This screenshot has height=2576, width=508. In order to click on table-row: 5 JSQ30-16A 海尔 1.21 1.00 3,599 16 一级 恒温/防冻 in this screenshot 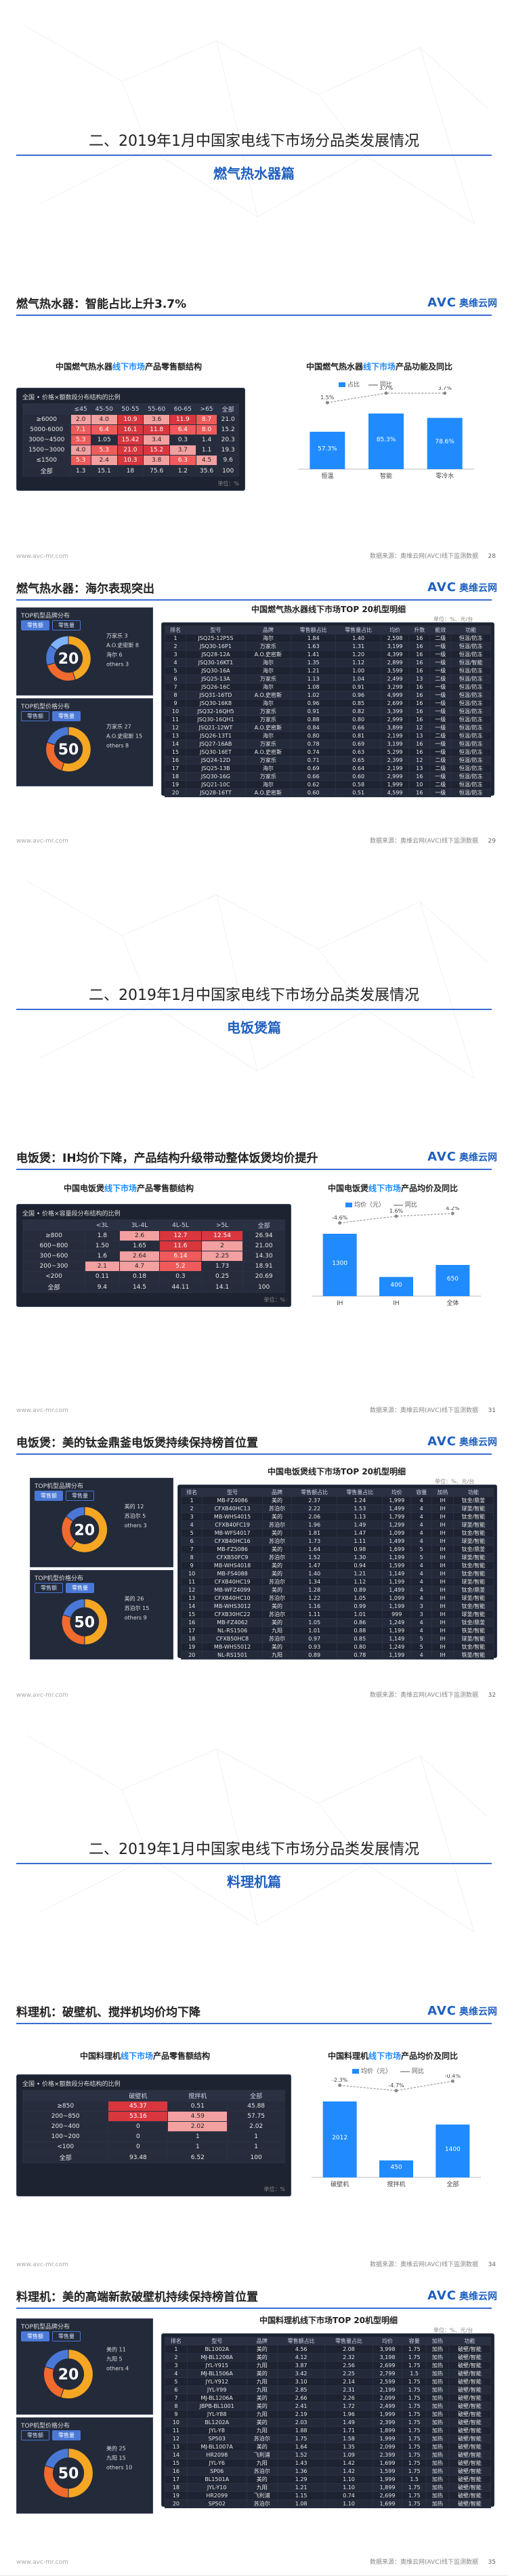, I will do `click(327, 670)`.